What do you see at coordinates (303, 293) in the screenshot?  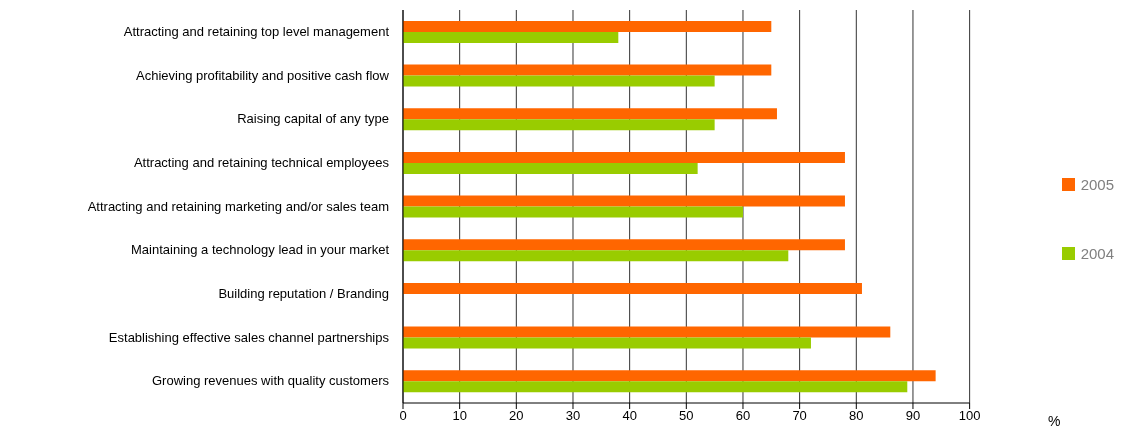 I see `y-tick-label: Building reputation / Branding` at bounding box center [303, 293].